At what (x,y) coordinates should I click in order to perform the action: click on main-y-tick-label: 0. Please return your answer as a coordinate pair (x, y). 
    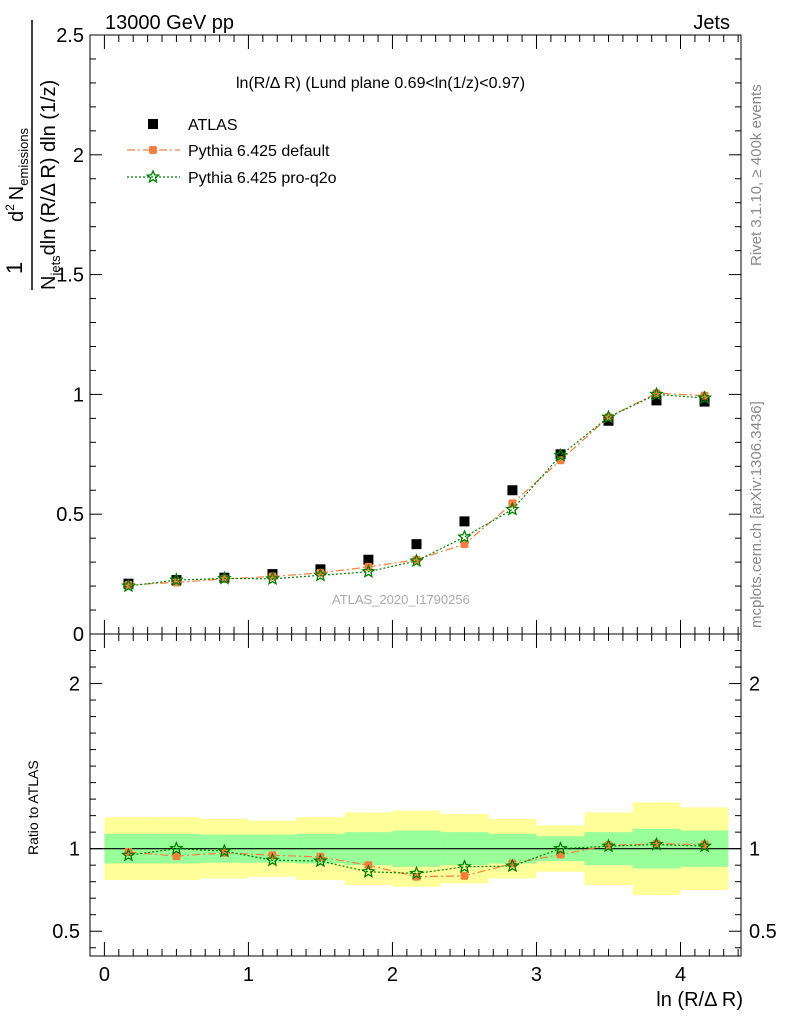
    Looking at the image, I should click on (78, 635).